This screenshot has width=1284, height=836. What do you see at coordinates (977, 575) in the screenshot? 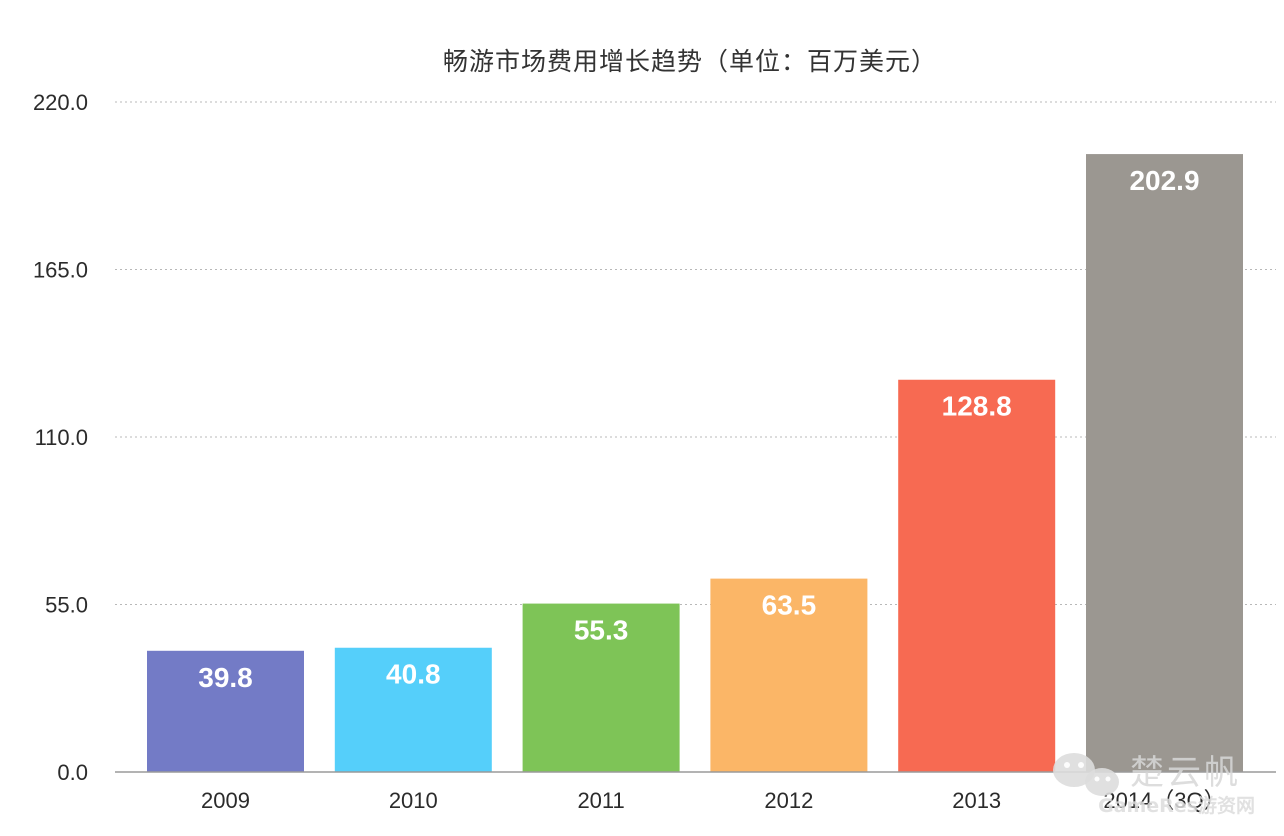
I see `bar-2013` at bounding box center [977, 575].